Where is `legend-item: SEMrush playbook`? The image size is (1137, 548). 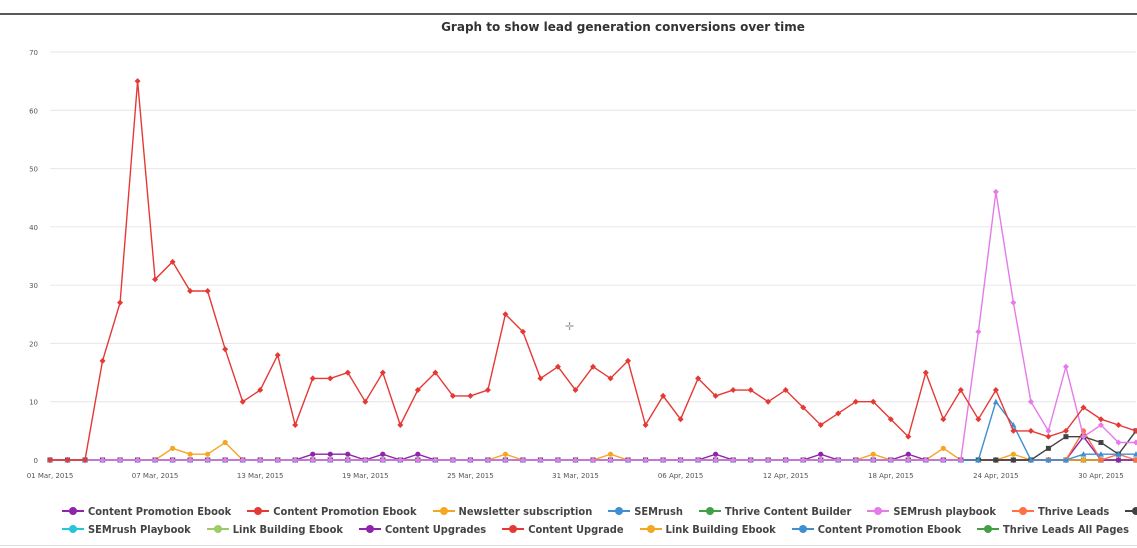
legend-item: SEMrush playbook is located at coordinates (931, 511).